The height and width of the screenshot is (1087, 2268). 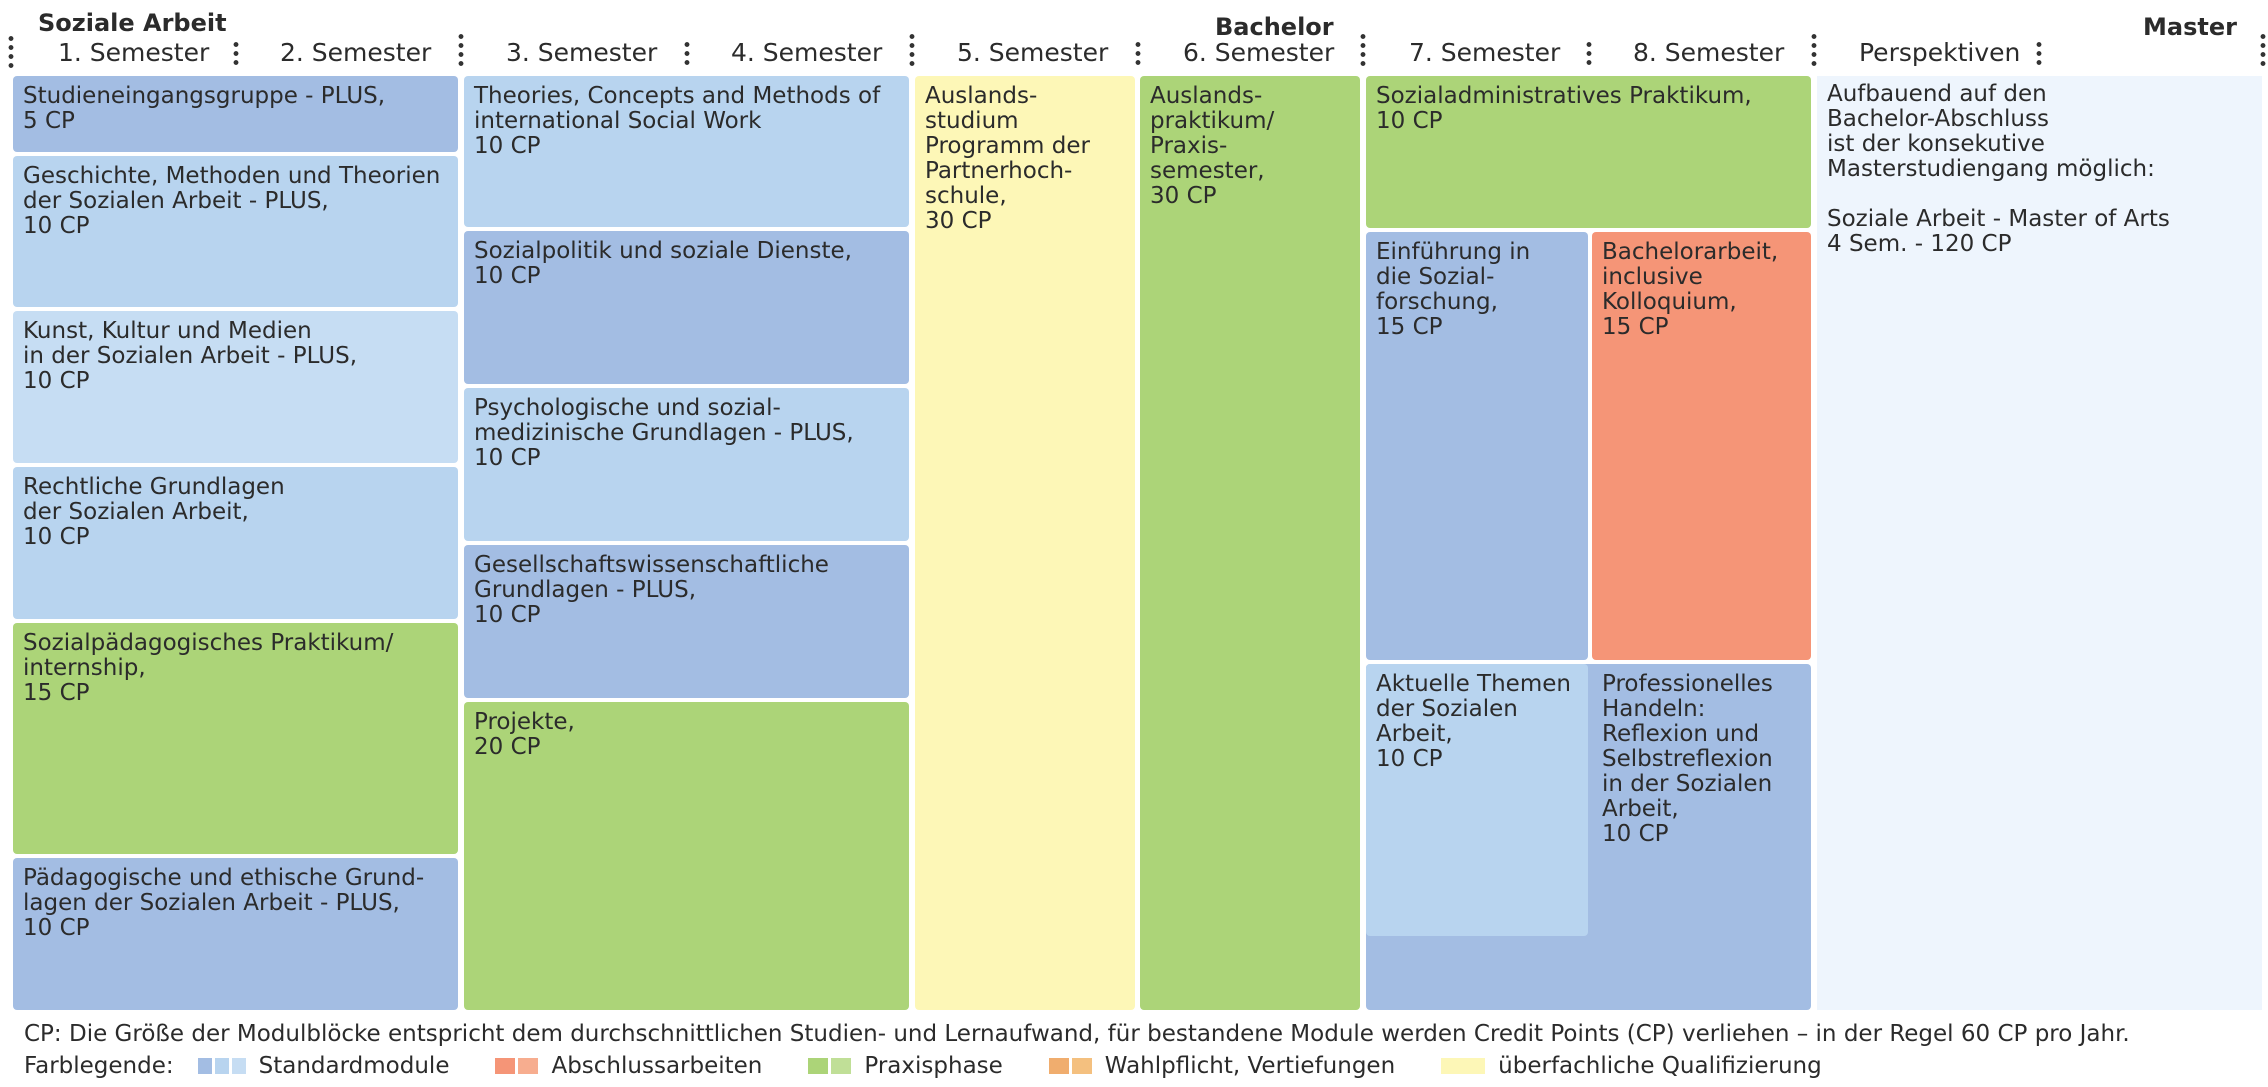 I want to click on bachelor-label: Bachelor, so click(x=1274, y=27).